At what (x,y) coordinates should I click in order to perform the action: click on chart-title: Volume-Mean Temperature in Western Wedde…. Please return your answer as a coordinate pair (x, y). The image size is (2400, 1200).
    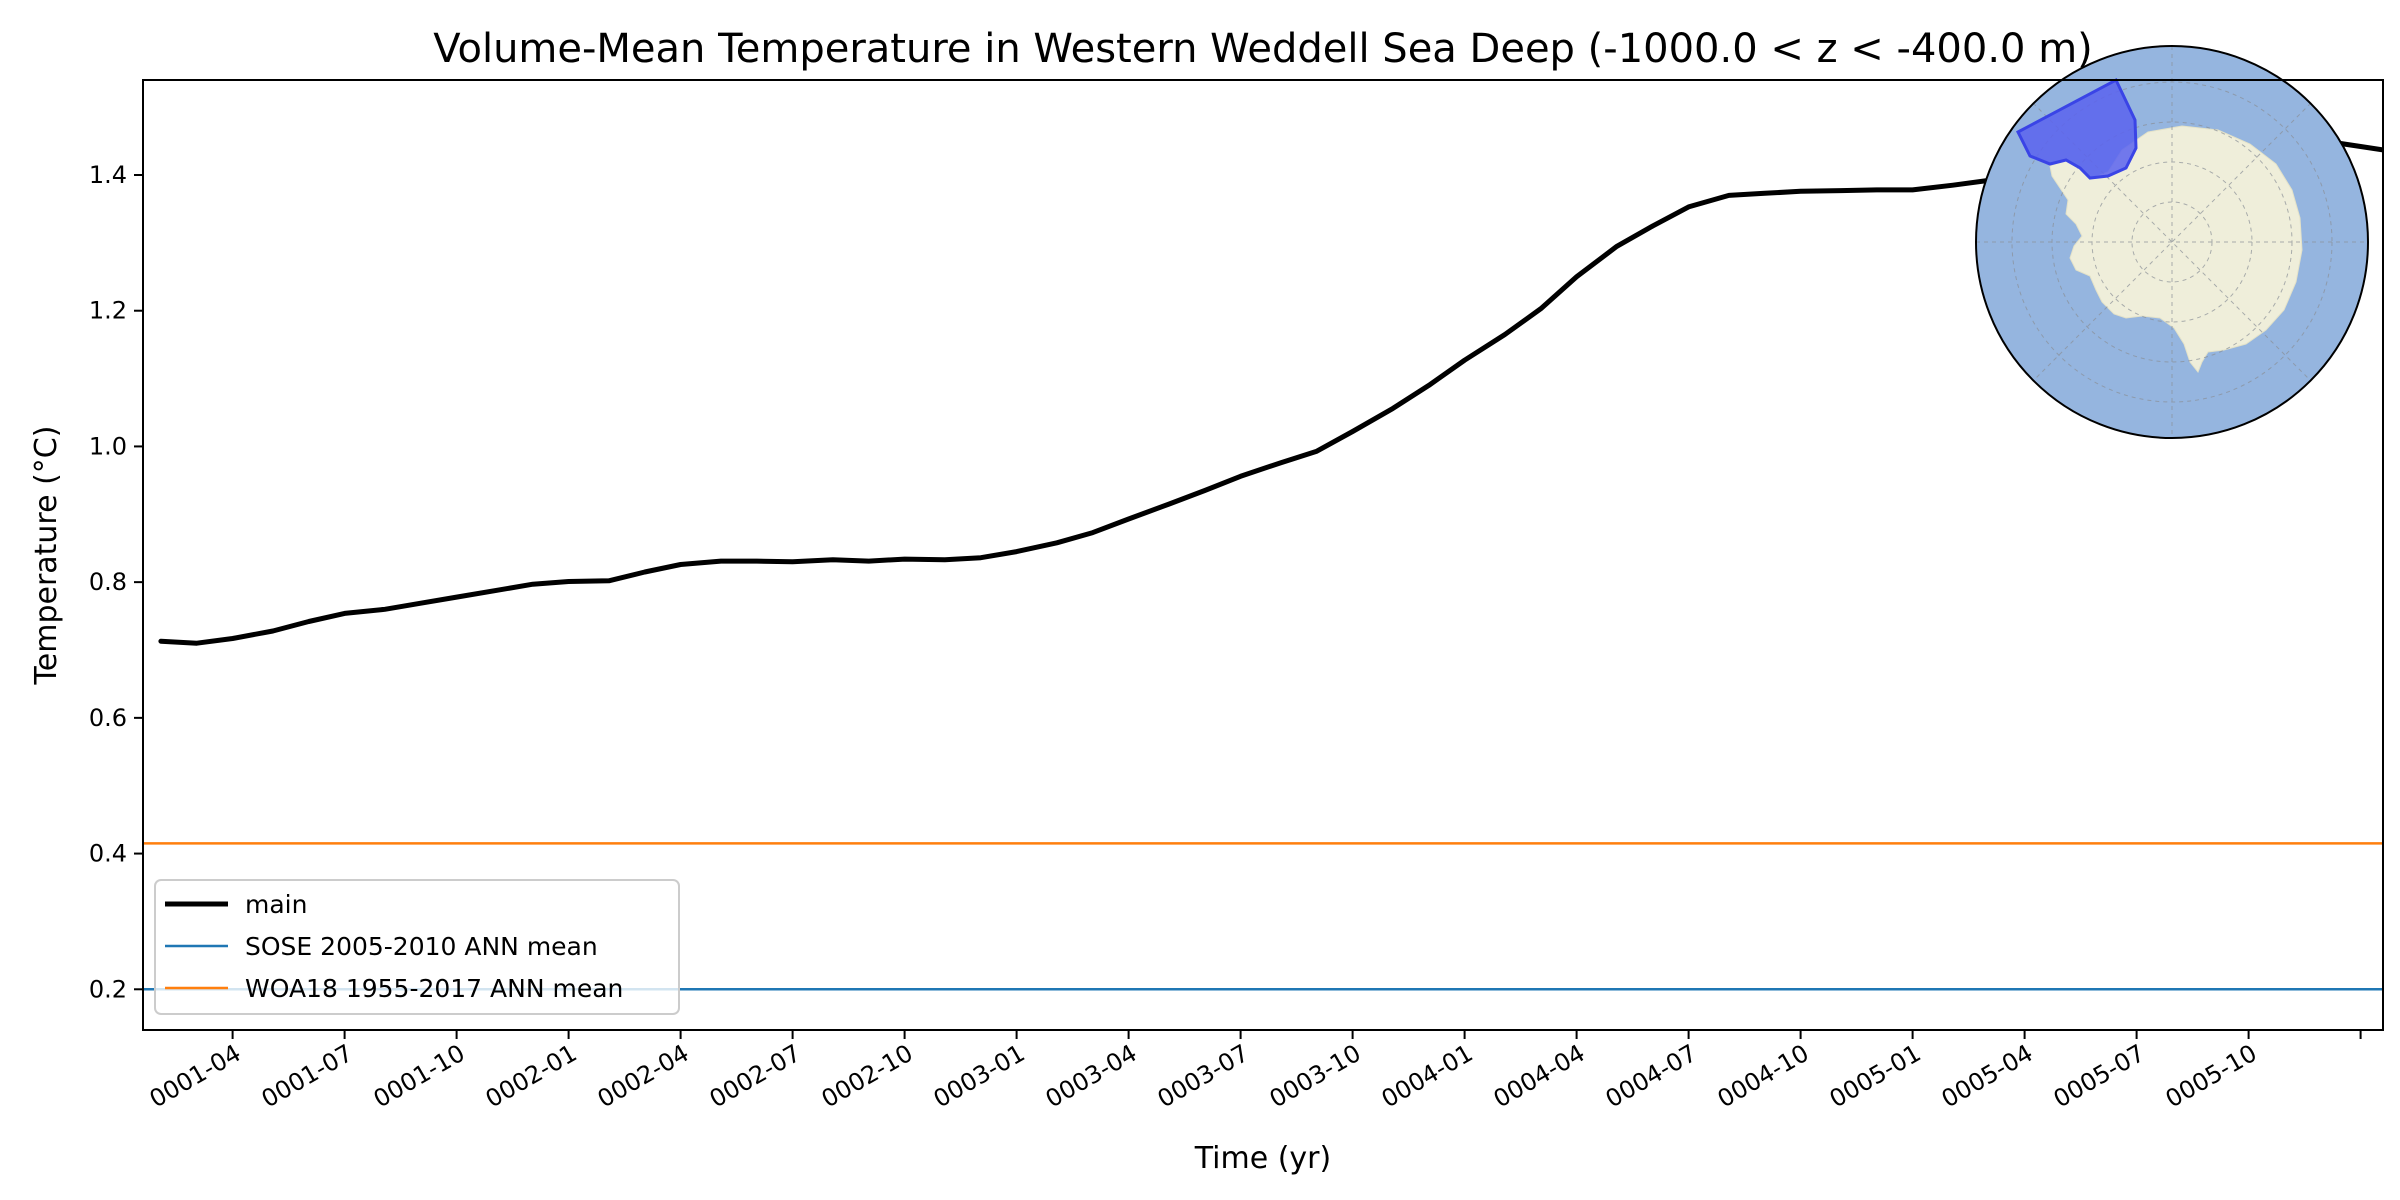
    Looking at the image, I should click on (1263, 49).